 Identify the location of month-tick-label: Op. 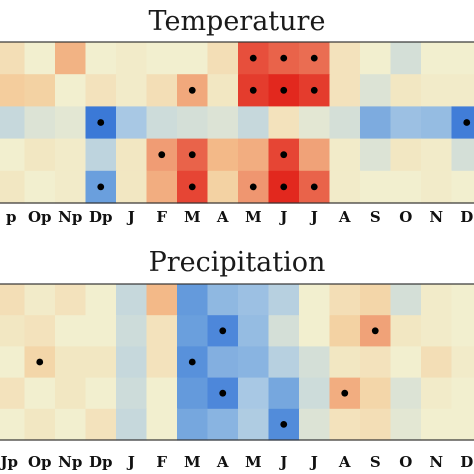
(40, 462).